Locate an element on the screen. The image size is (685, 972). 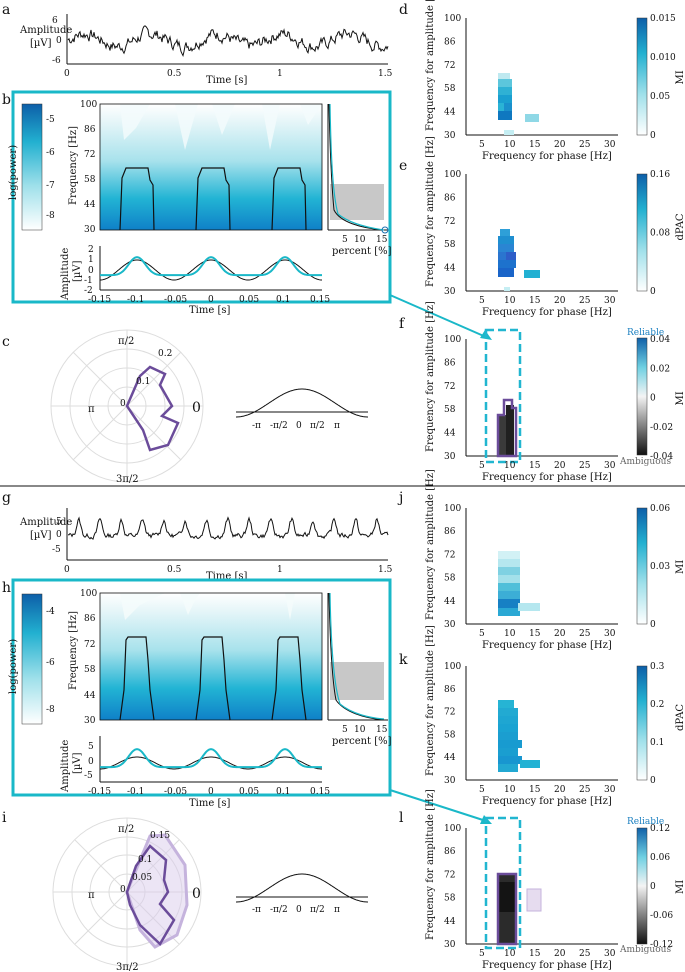
h-pct-tick-5: 5 is located at coordinates (345, 730).